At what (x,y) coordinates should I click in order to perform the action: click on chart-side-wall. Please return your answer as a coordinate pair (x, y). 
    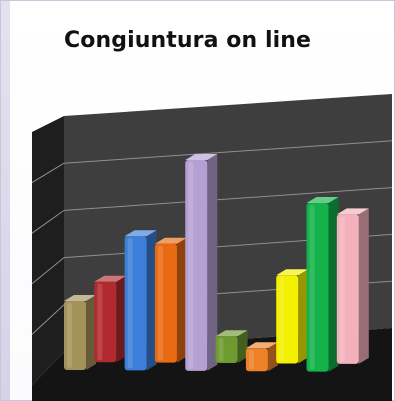
    Looking at the image, I should click on (48, 250).